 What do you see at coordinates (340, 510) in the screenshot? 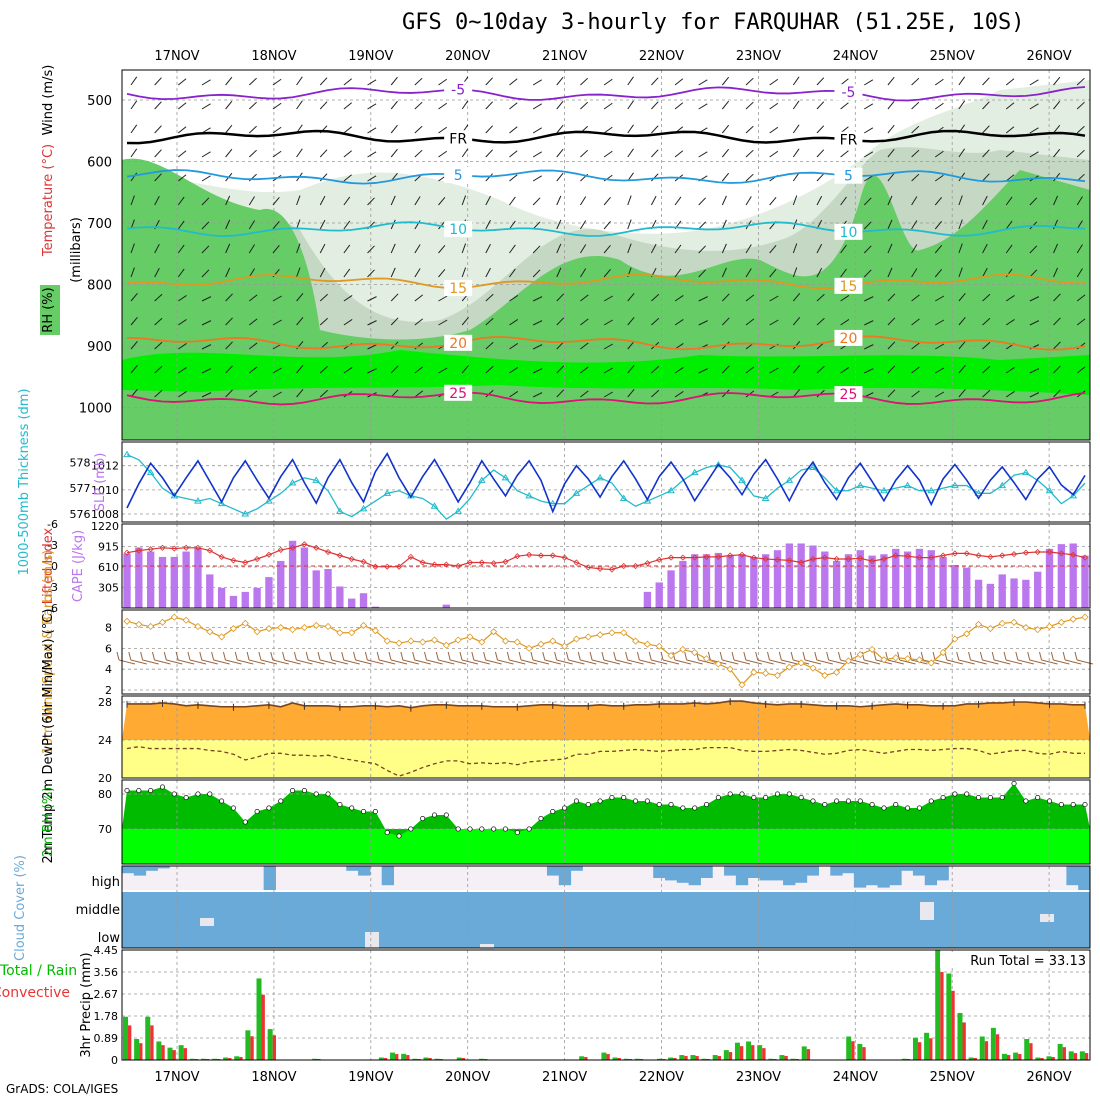
I see `thickness-marker` at bounding box center [340, 510].